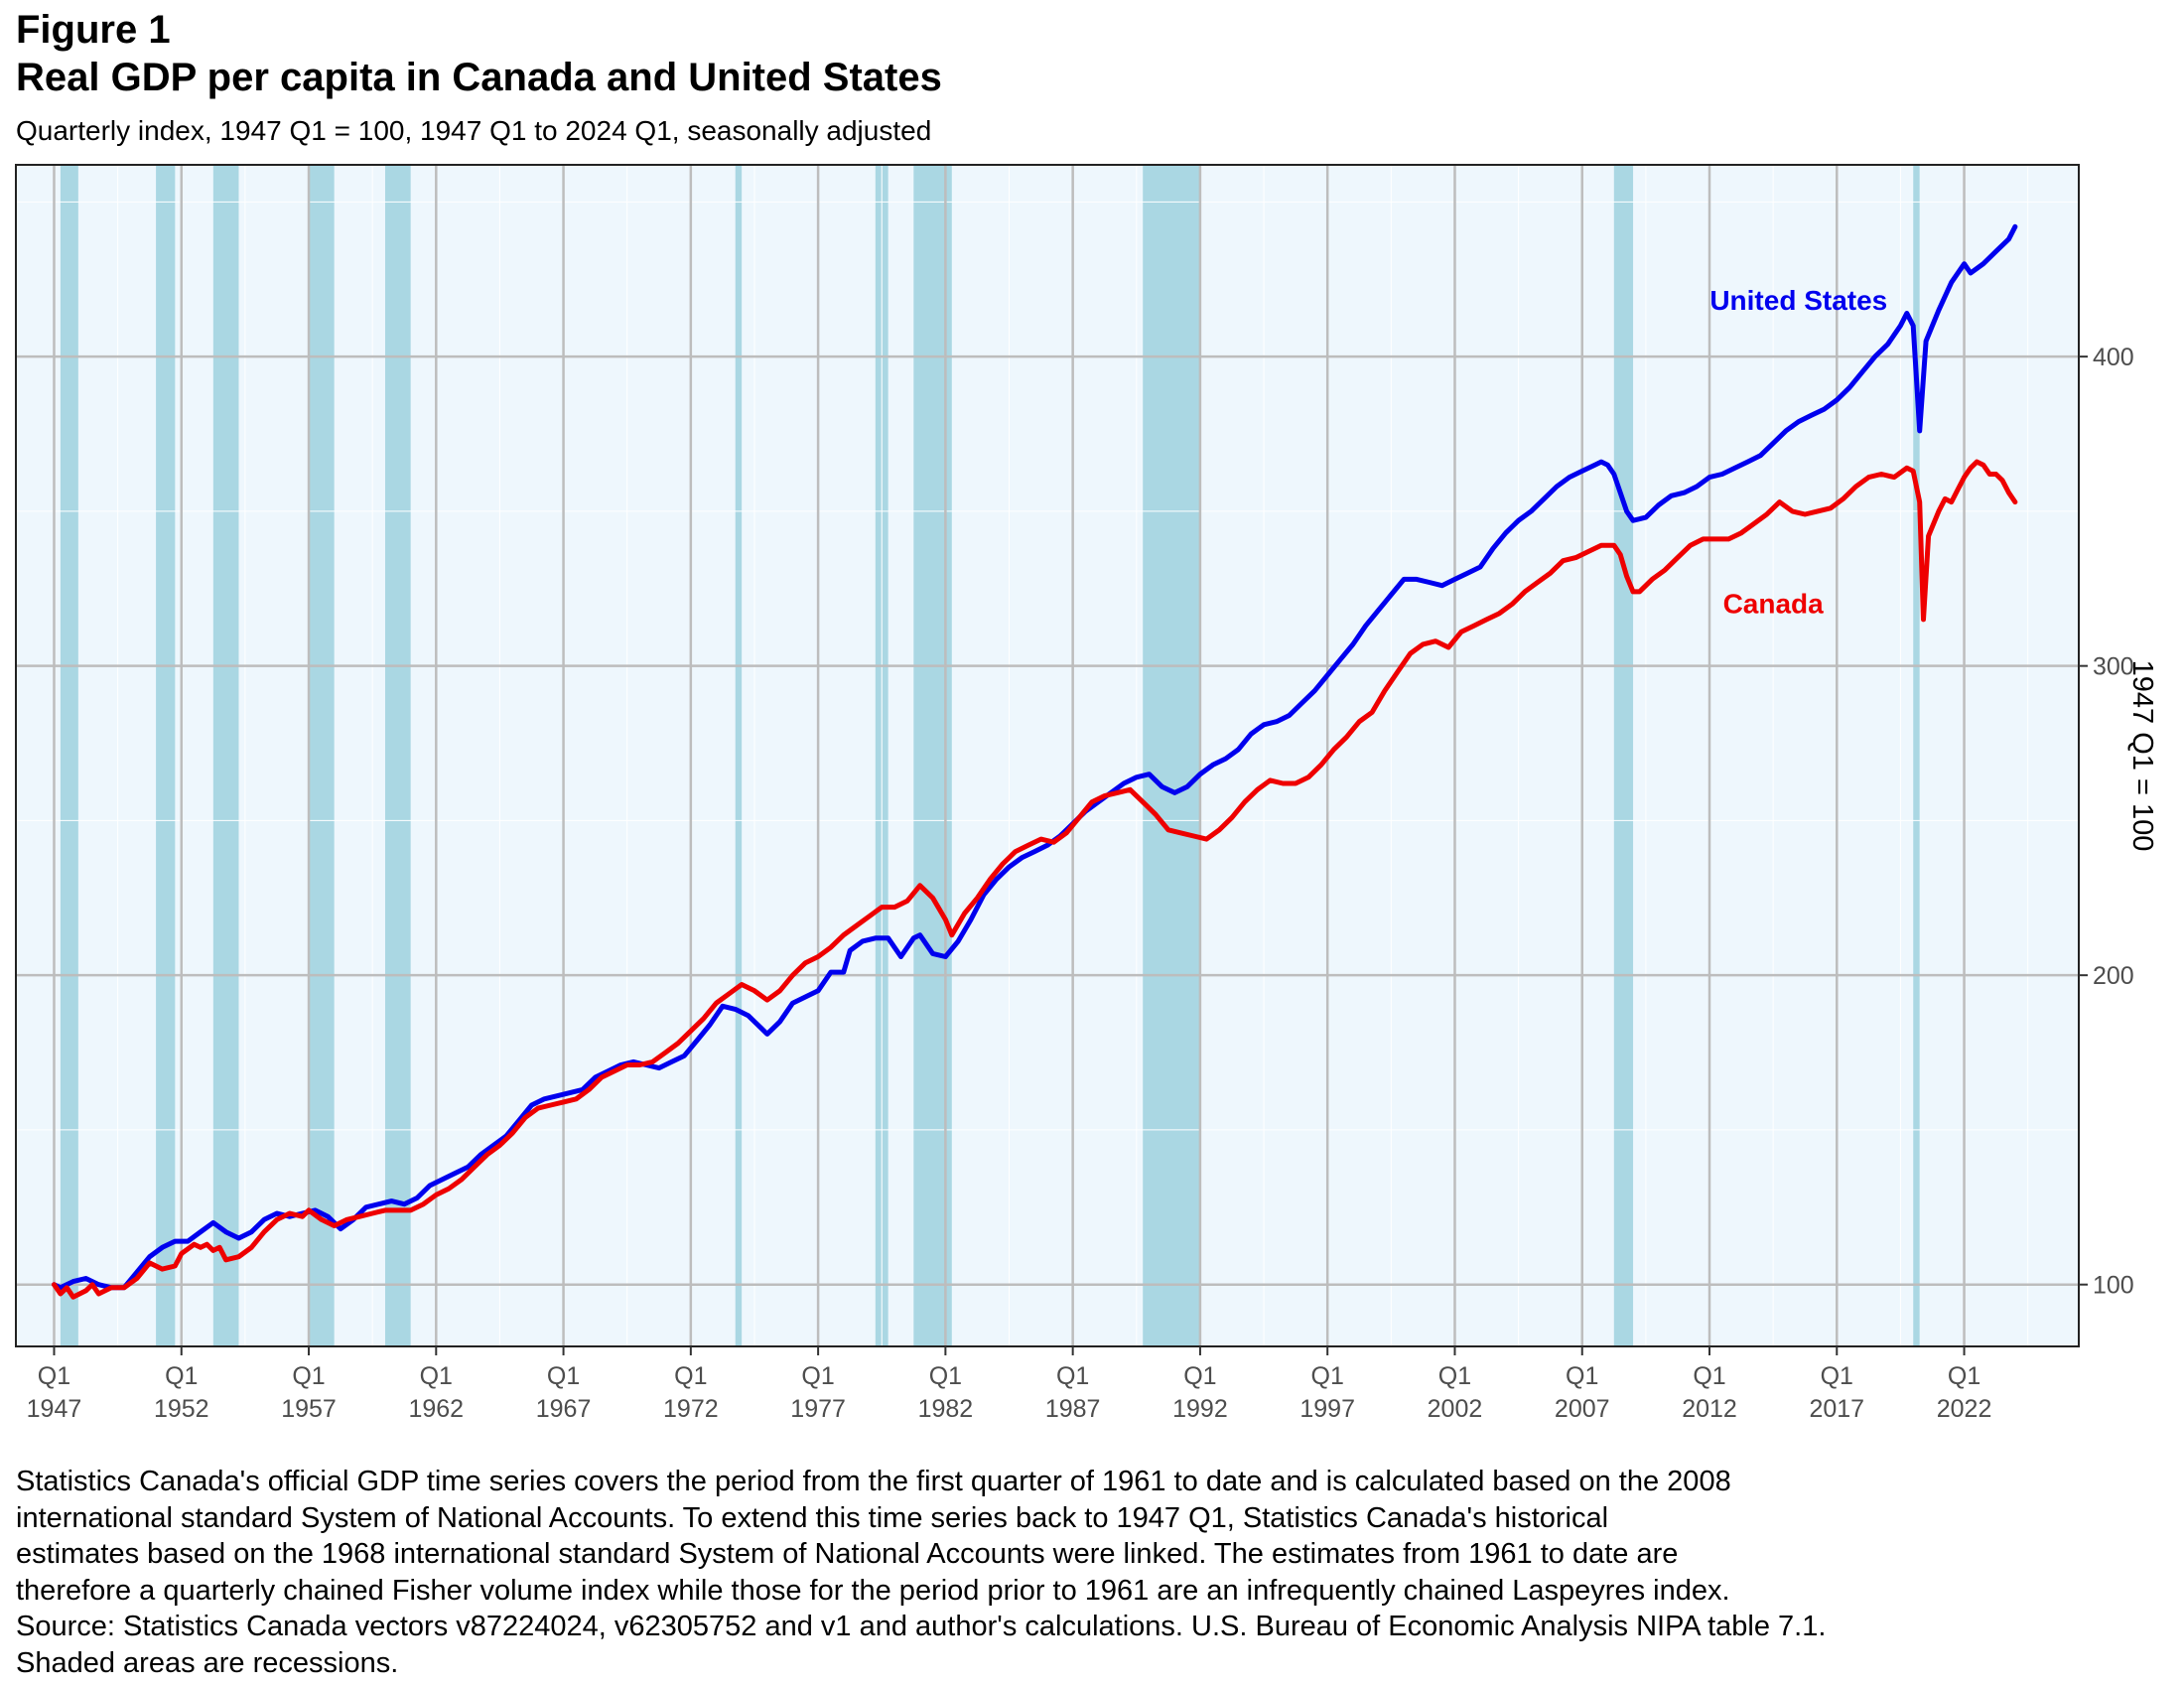 The width and height of the screenshot is (2184, 1688). I want to click on x-tick-label: 1982, so click(946, 1409).